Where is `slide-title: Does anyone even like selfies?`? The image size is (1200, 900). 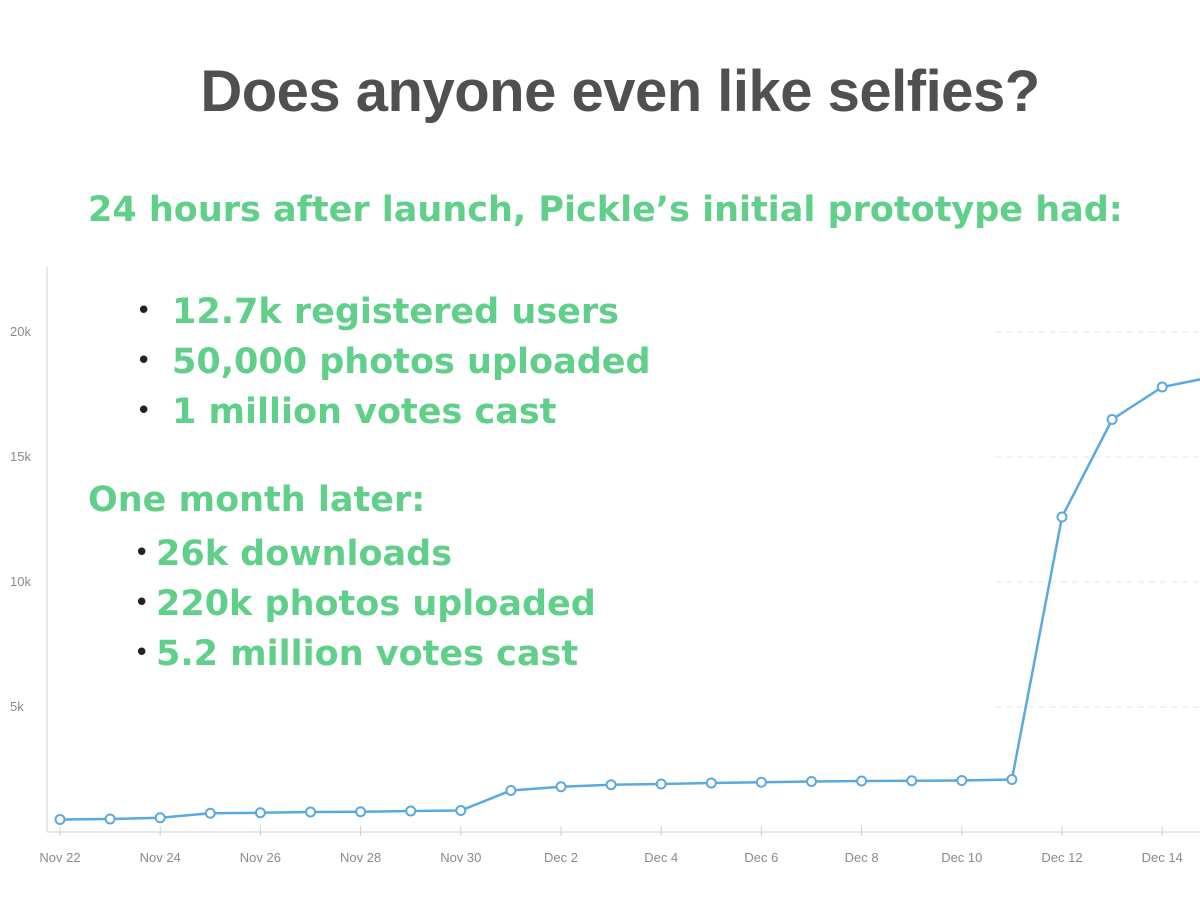 slide-title: Does anyone even like selfies? is located at coordinates (620, 91).